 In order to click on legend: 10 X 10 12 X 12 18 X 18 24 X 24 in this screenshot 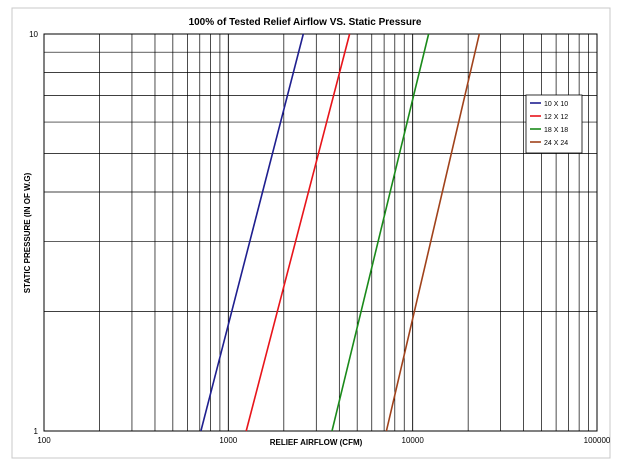, I will do `click(554, 124)`.